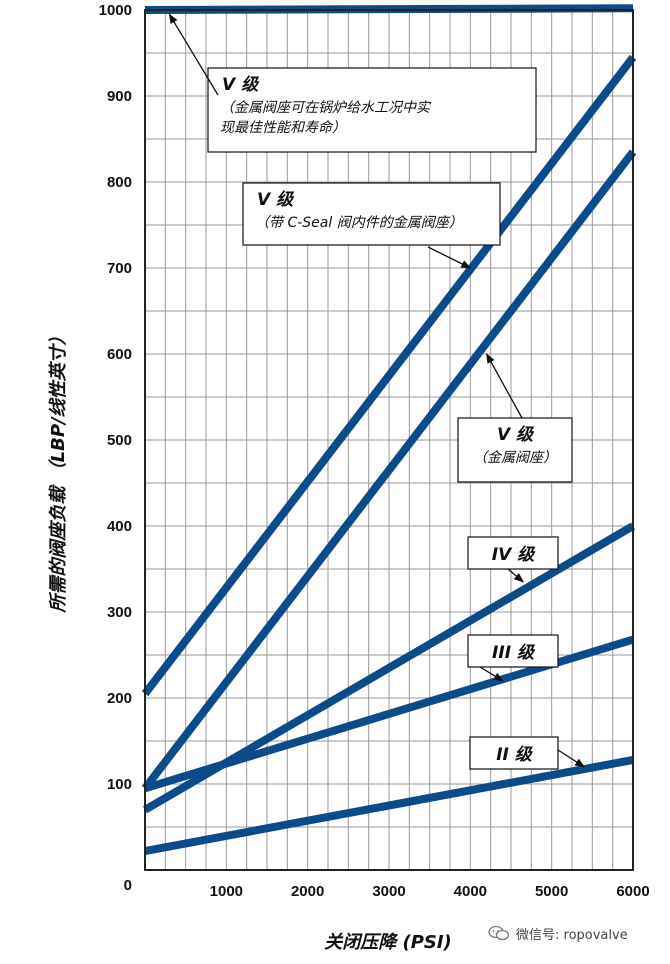 This screenshot has width=670, height=964. I want to click on x-tick-label: 3000, so click(388, 891).